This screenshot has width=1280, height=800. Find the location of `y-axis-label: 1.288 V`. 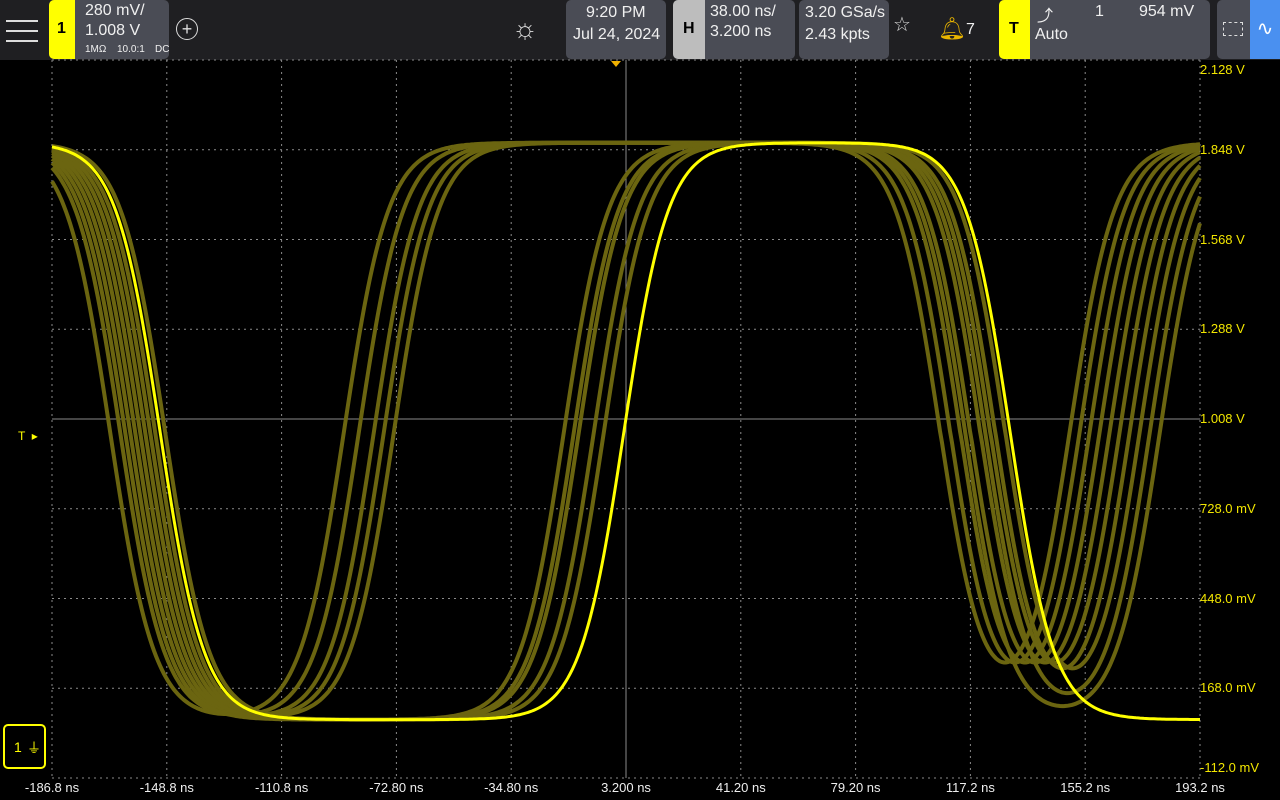

y-axis-label: 1.288 V is located at coordinates (1222, 329).